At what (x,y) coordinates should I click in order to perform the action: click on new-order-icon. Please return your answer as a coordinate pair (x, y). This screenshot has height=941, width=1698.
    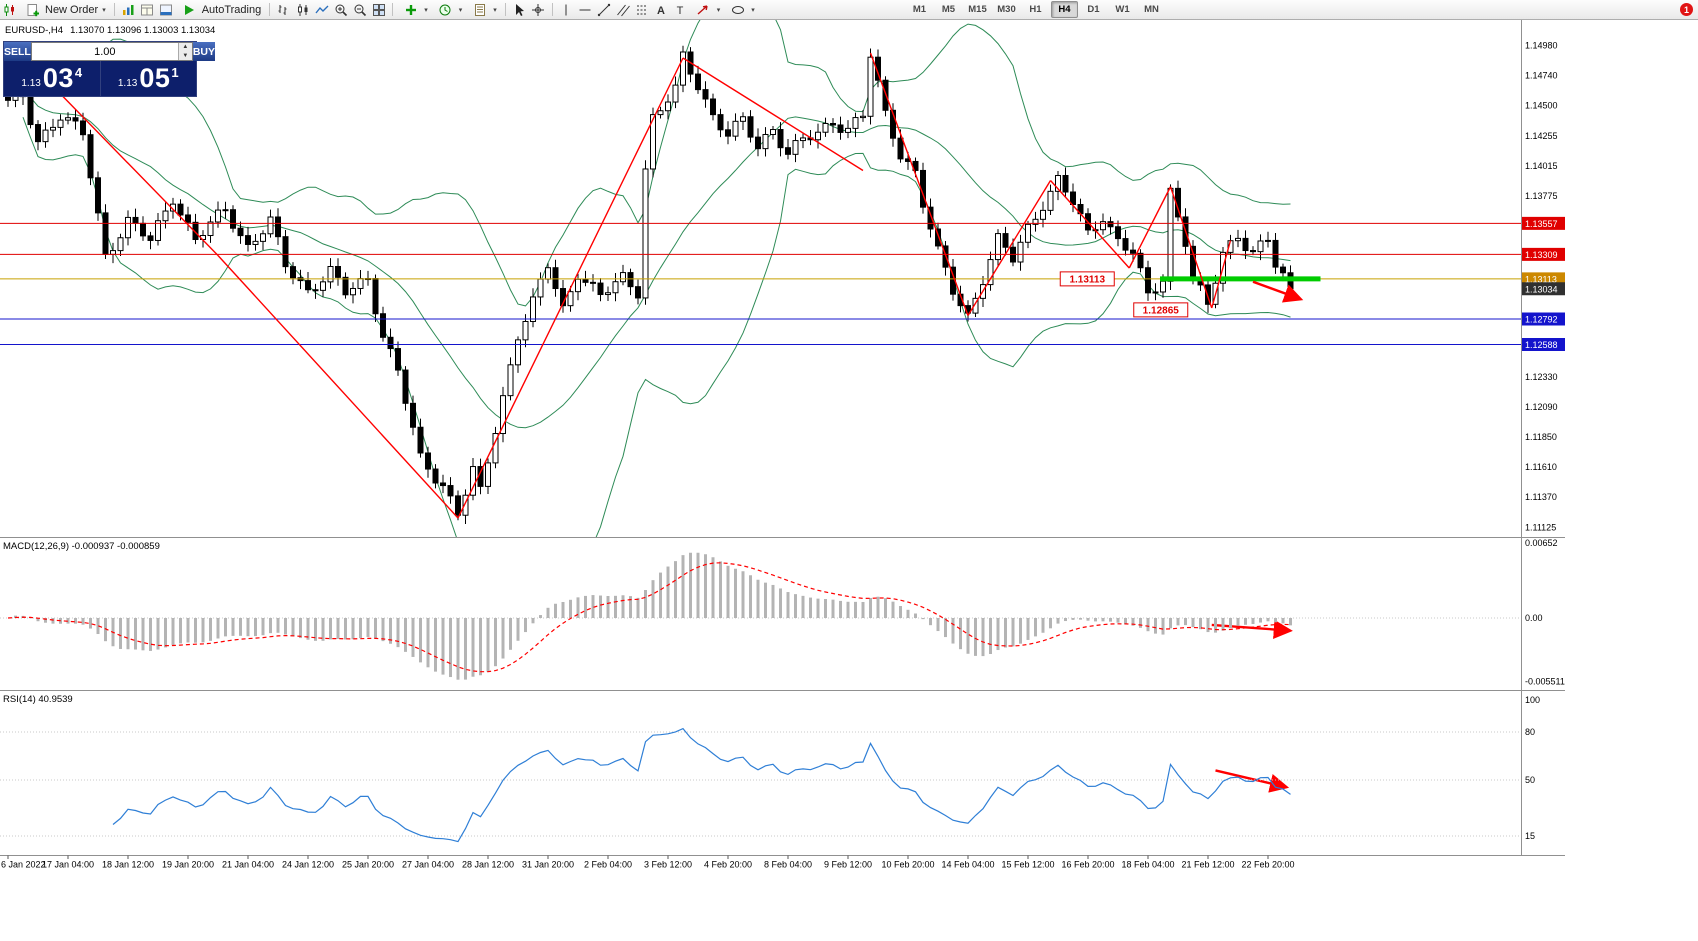
    Looking at the image, I should click on (32, 9).